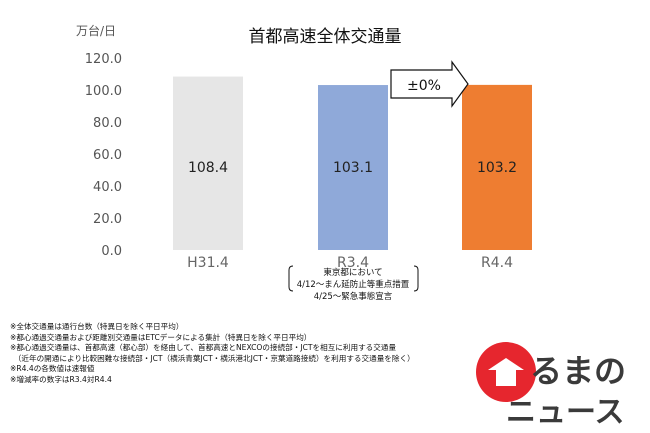 Image resolution: width=650 pixels, height=433 pixels. I want to click on bar-H31.4, so click(208, 163).